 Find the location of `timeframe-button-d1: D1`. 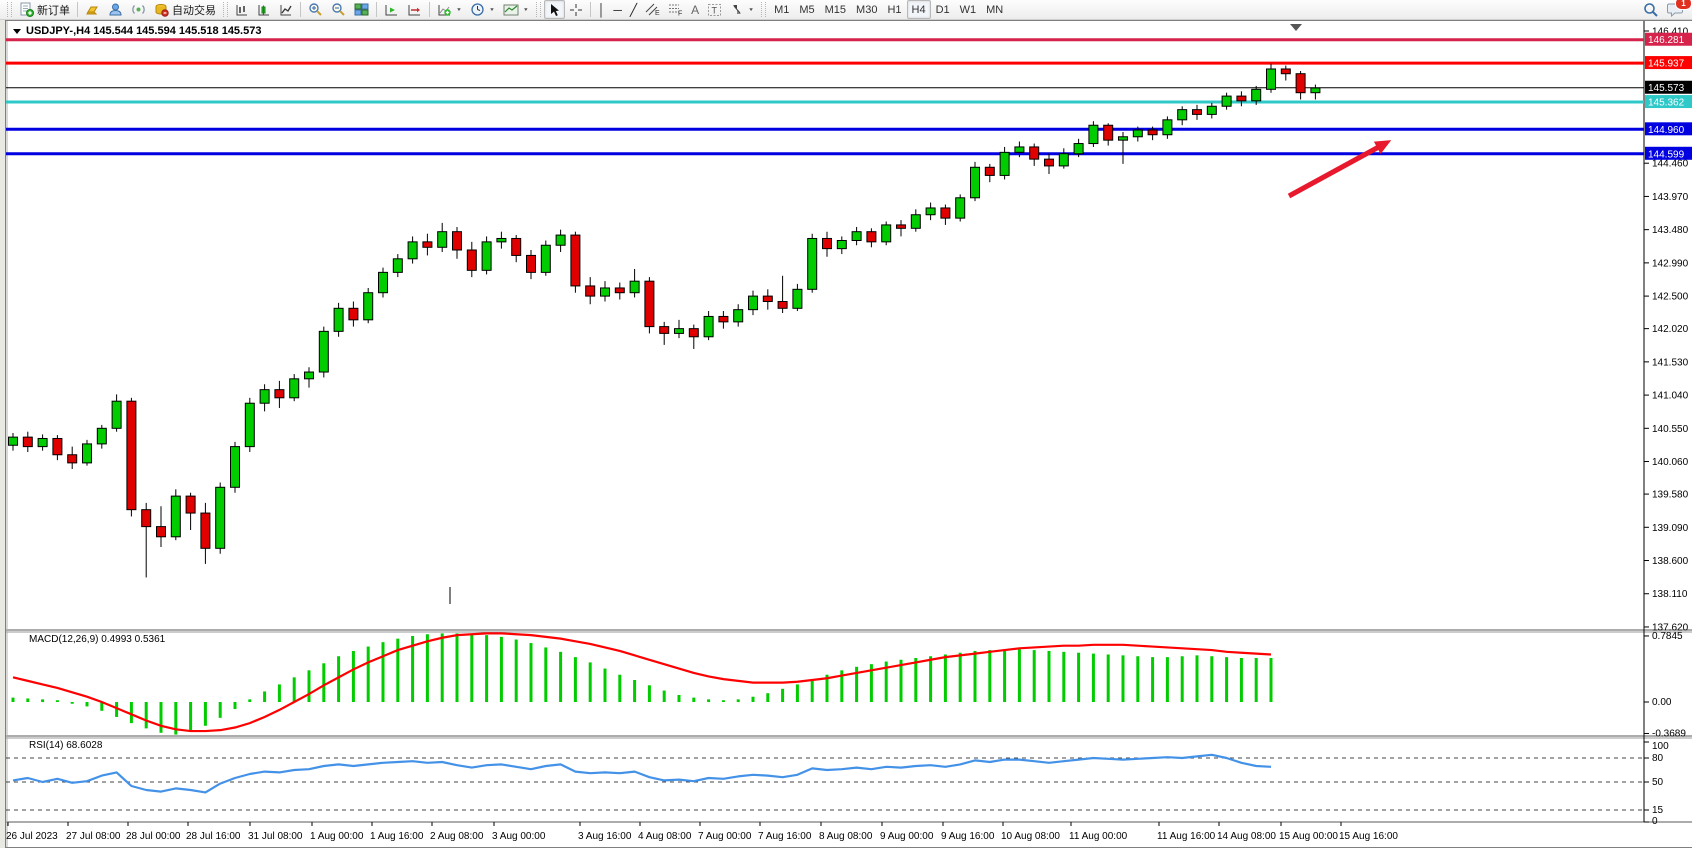

timeframe-button-d1: D1 is located at coordinates (942, 9).